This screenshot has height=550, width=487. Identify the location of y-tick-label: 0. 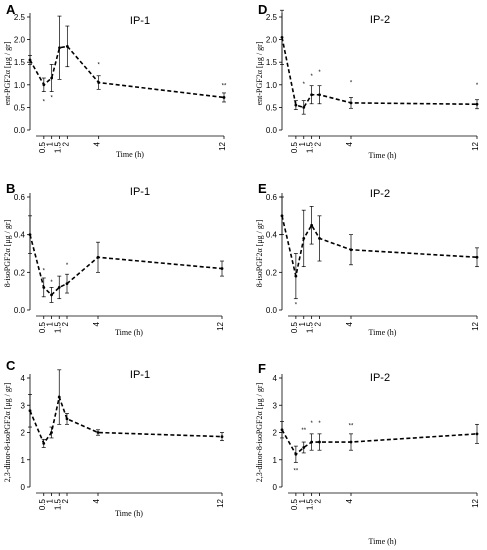
(275, 487).